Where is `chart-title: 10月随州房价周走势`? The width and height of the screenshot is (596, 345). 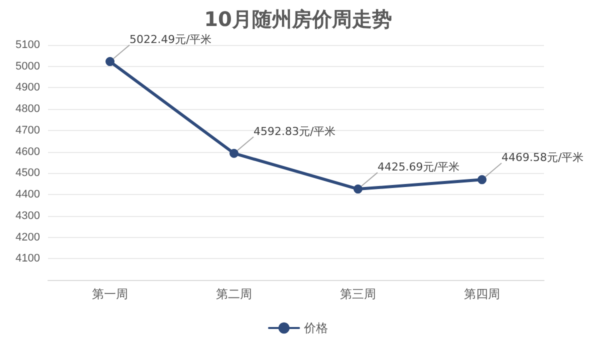 chart-title: 10月随州房价周走势 is located at coordinates (298, 19).